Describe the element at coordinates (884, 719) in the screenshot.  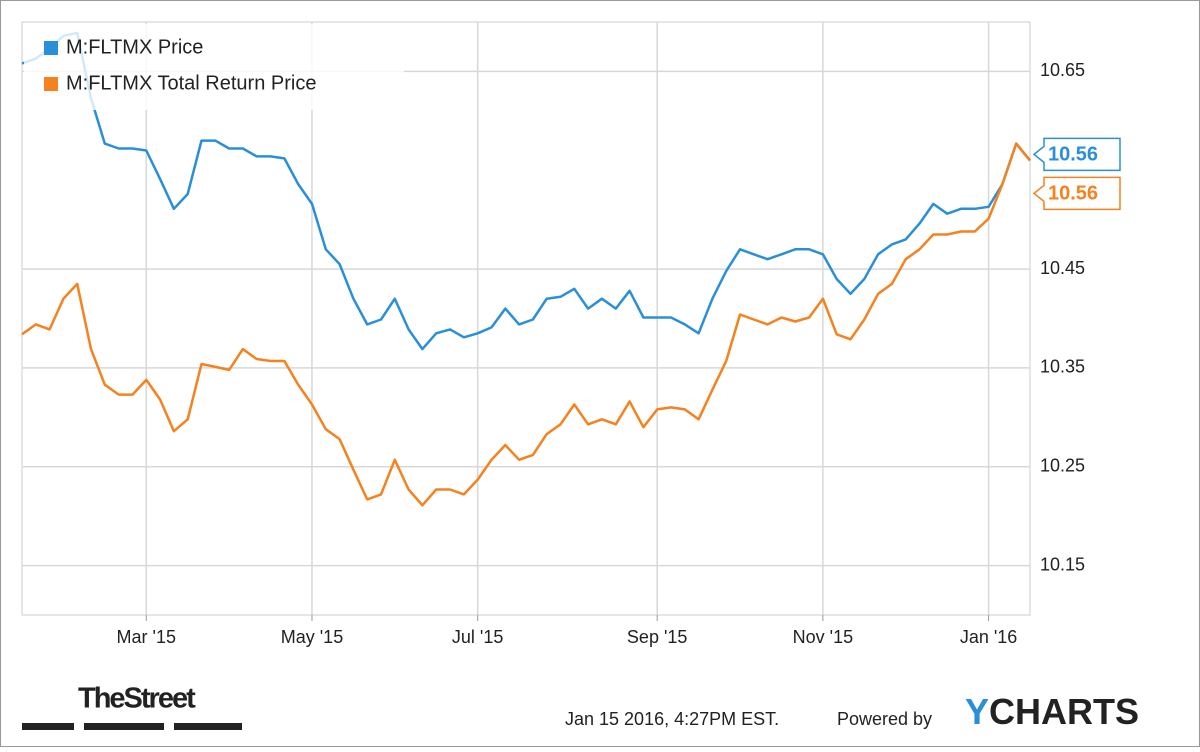
I see `powered-by: Powered by` at that location.